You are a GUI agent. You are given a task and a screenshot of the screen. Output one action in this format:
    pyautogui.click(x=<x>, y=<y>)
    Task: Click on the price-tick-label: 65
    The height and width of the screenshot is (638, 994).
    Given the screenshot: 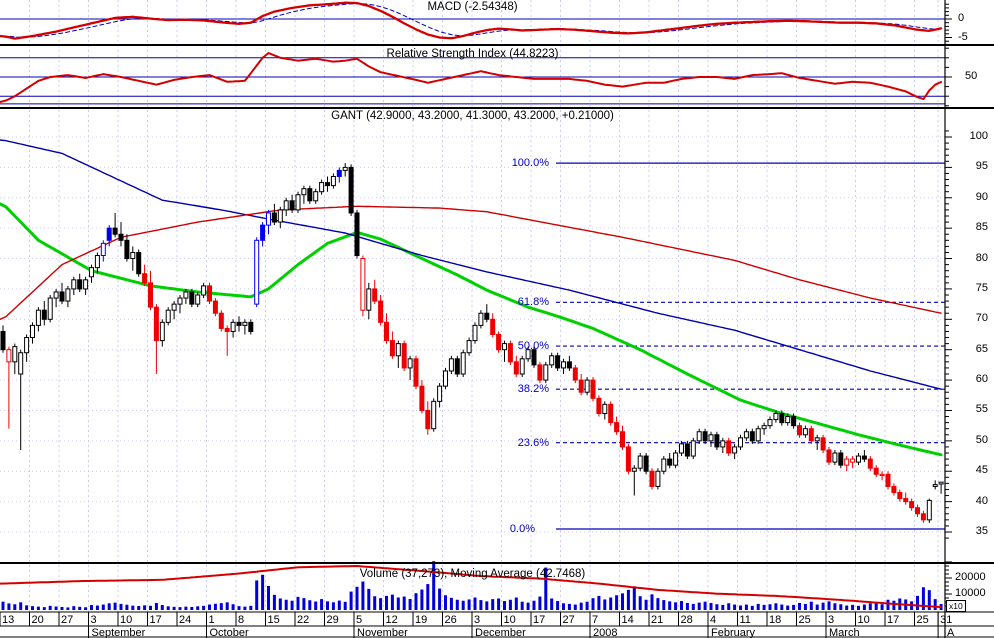 What is the action you would take?
    pyautogui.click(x=981, y=348)
    